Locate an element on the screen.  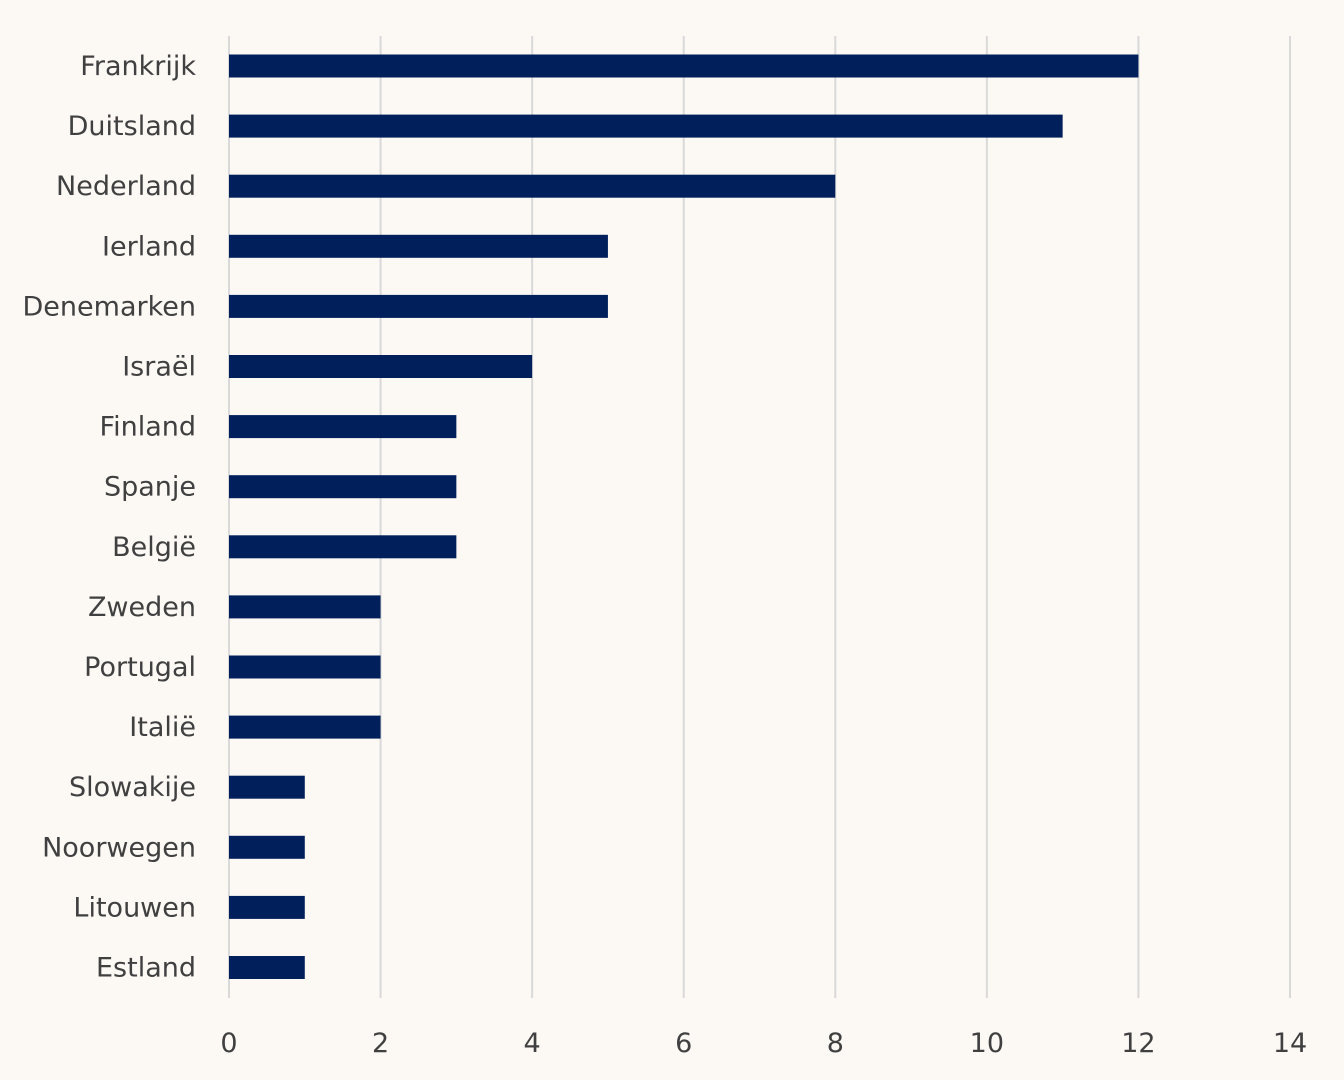
category-label-duitsland: Duitsland is located at coordinates (132, 126).